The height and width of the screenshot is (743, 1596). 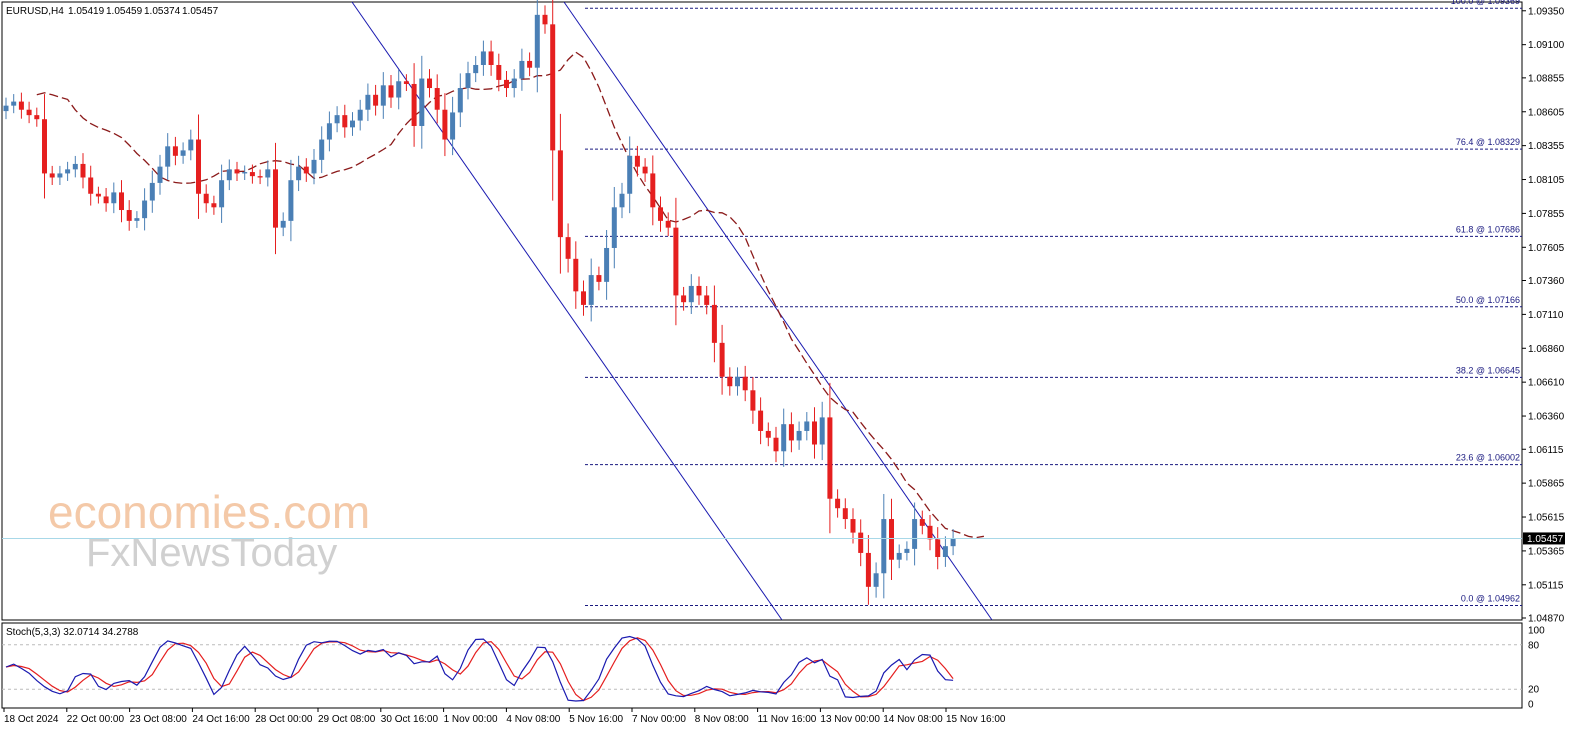 I want to click on price-tick-label: 1.08105, so click(x=1546, y=180).